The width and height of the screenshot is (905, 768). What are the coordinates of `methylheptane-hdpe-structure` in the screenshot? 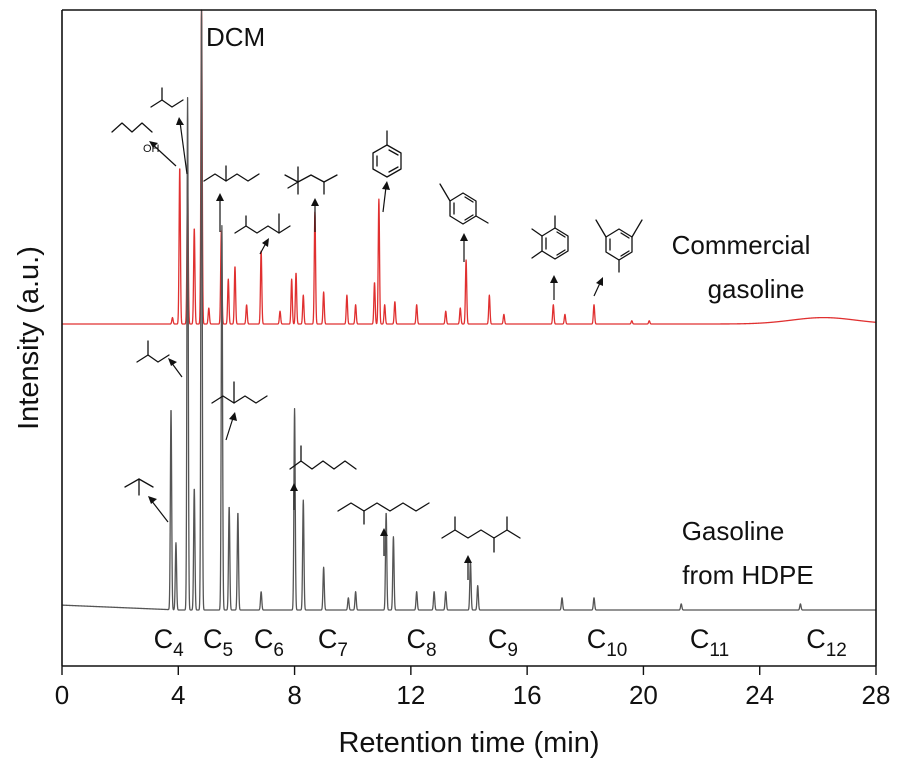 It's located at (383, 529).